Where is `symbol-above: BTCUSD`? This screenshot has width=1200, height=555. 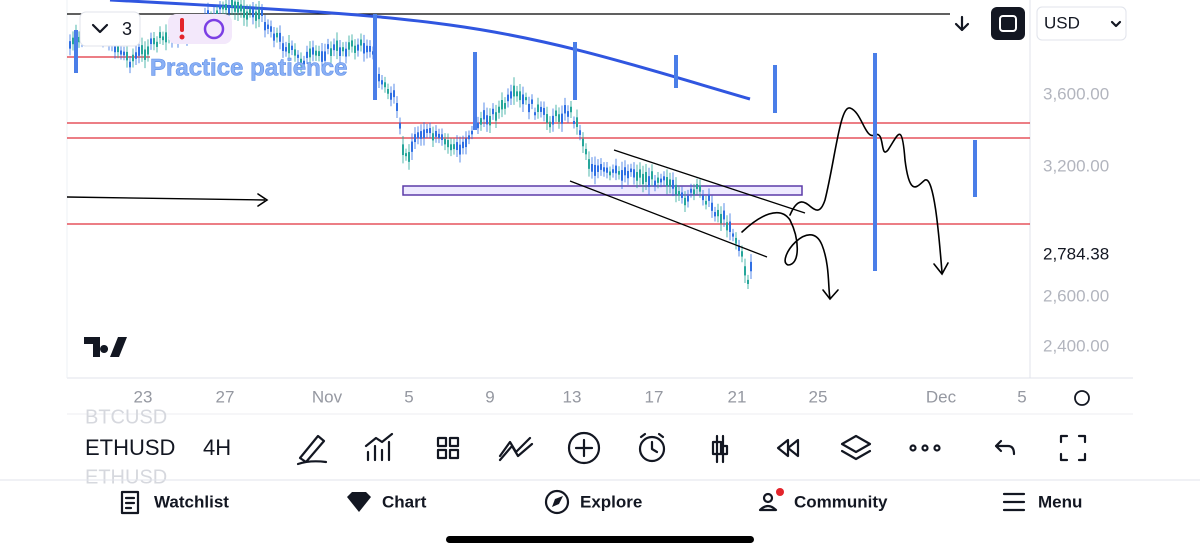 symbol-above: BTCUSD is located at coordinates (126, 417).